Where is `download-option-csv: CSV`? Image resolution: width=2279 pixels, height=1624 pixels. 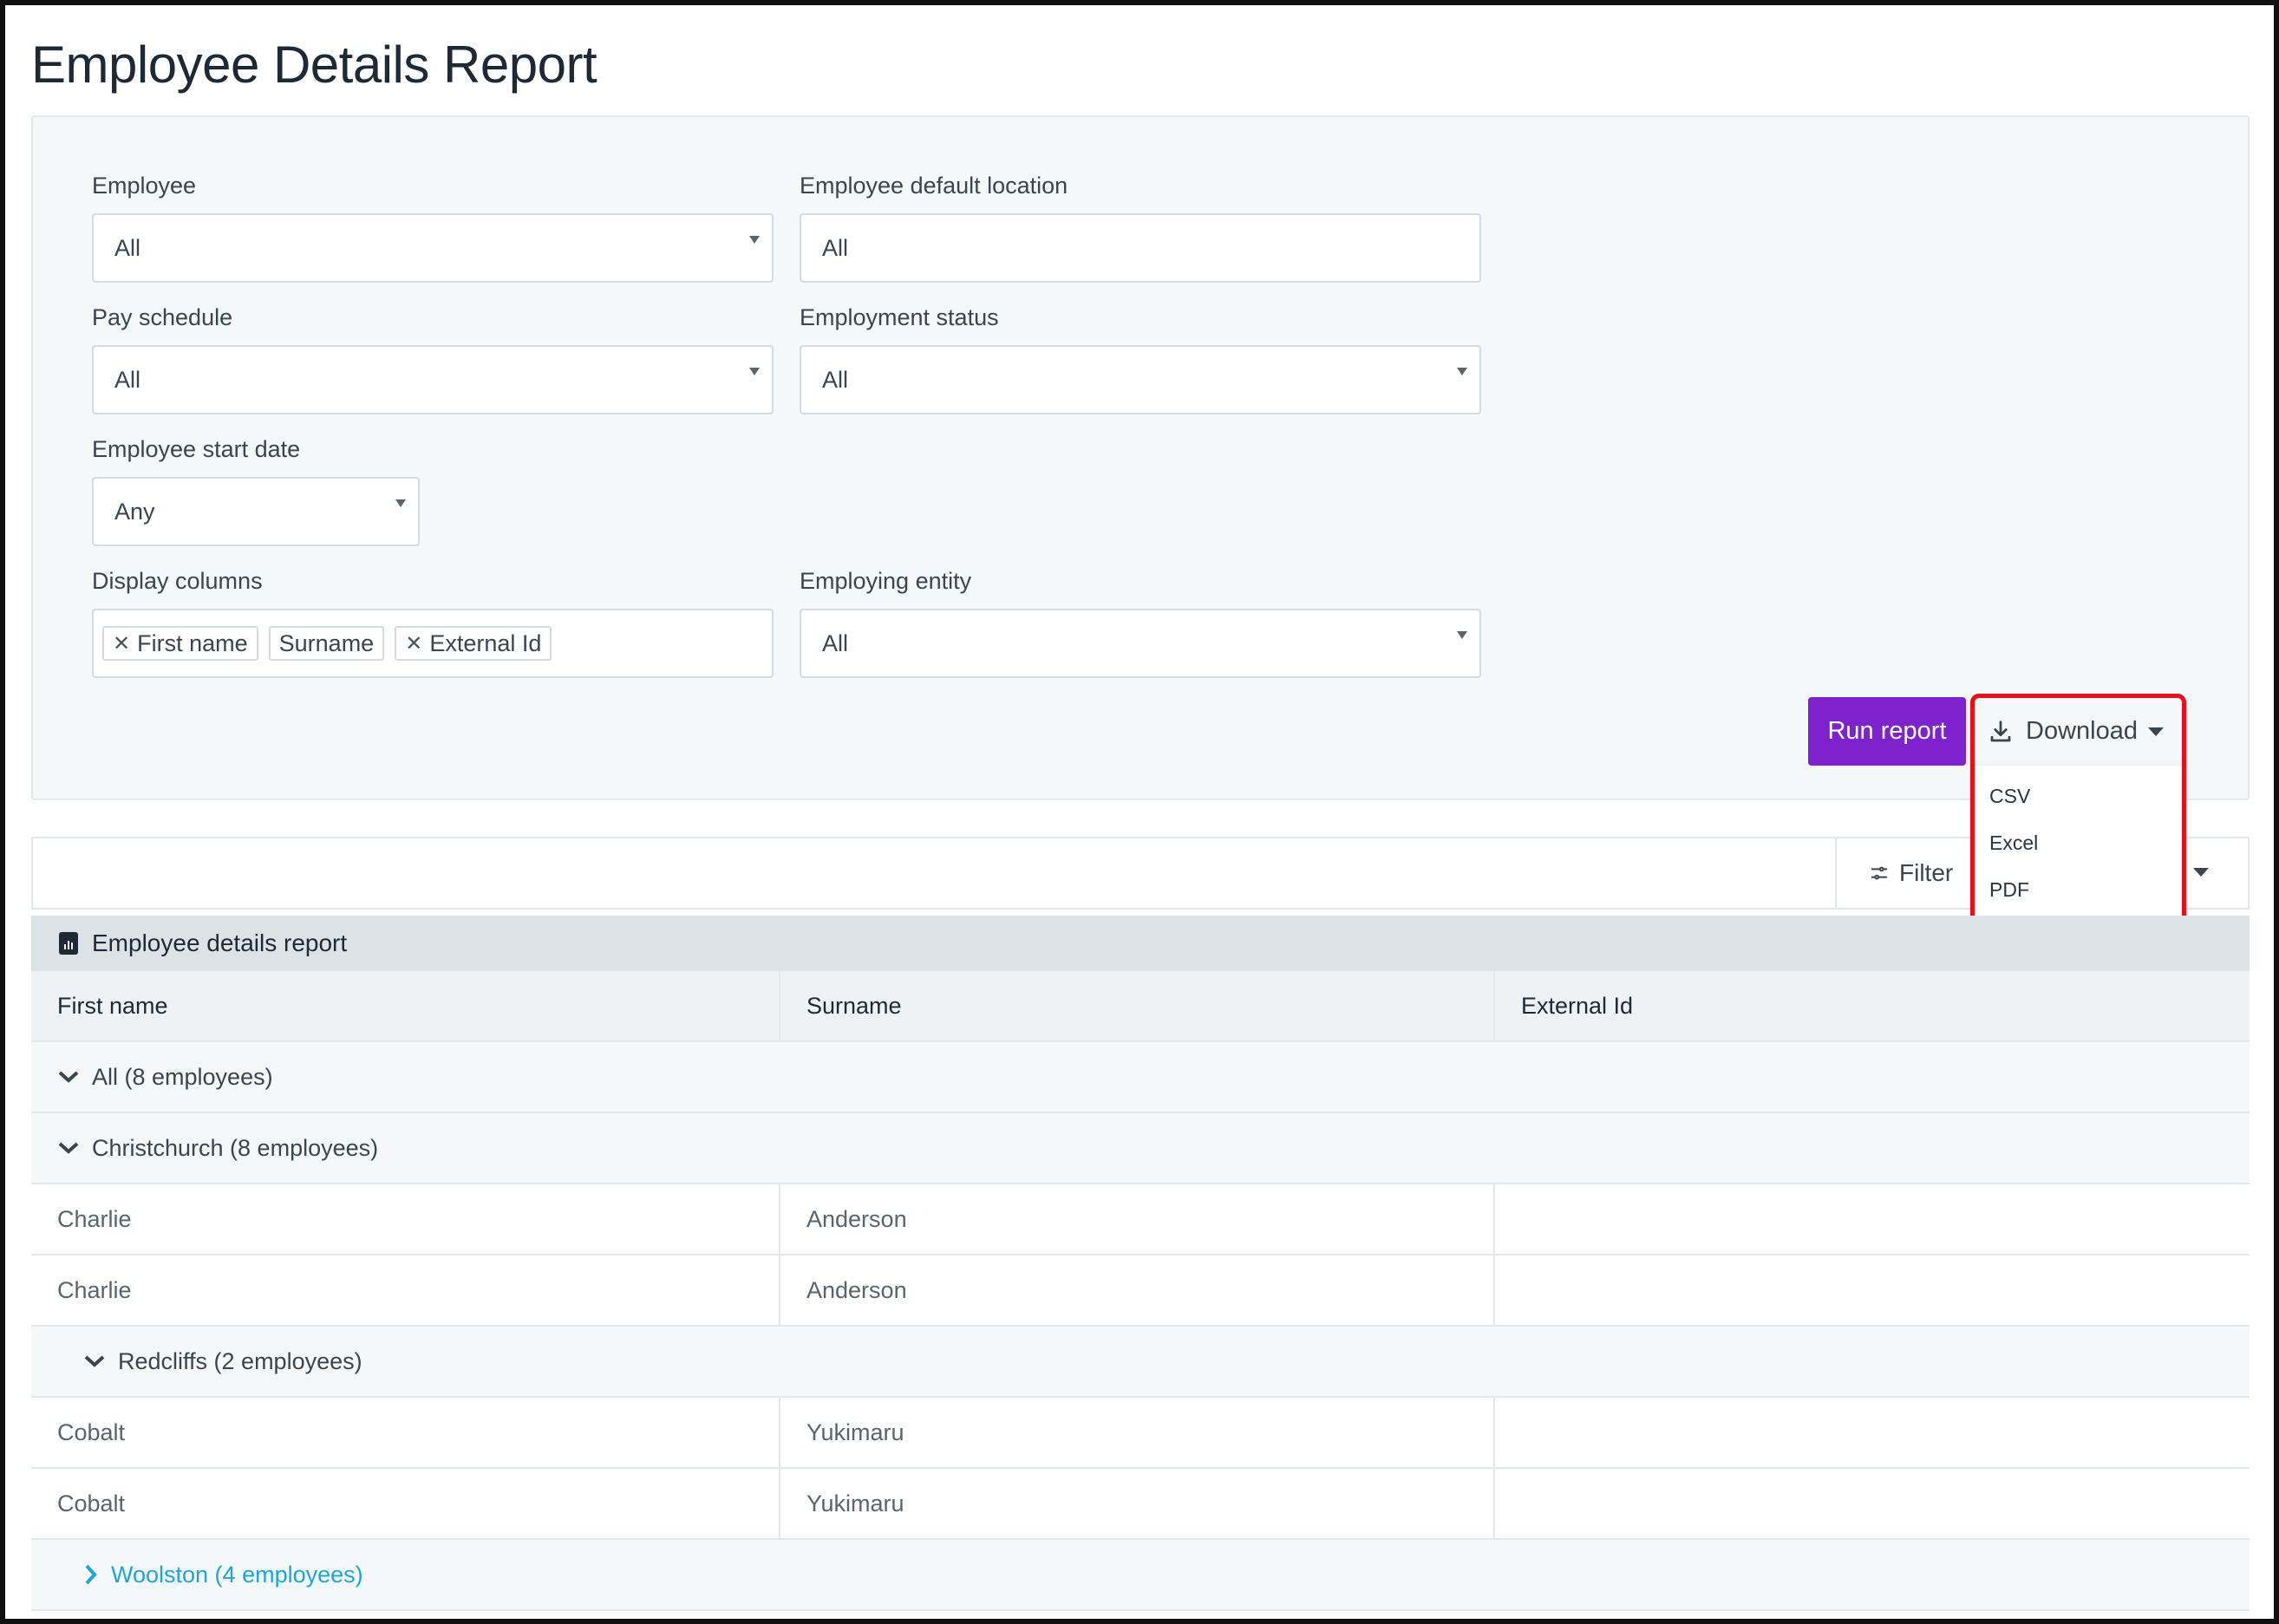 download-option-csv: CSV is located at coordinates (2010, 796).